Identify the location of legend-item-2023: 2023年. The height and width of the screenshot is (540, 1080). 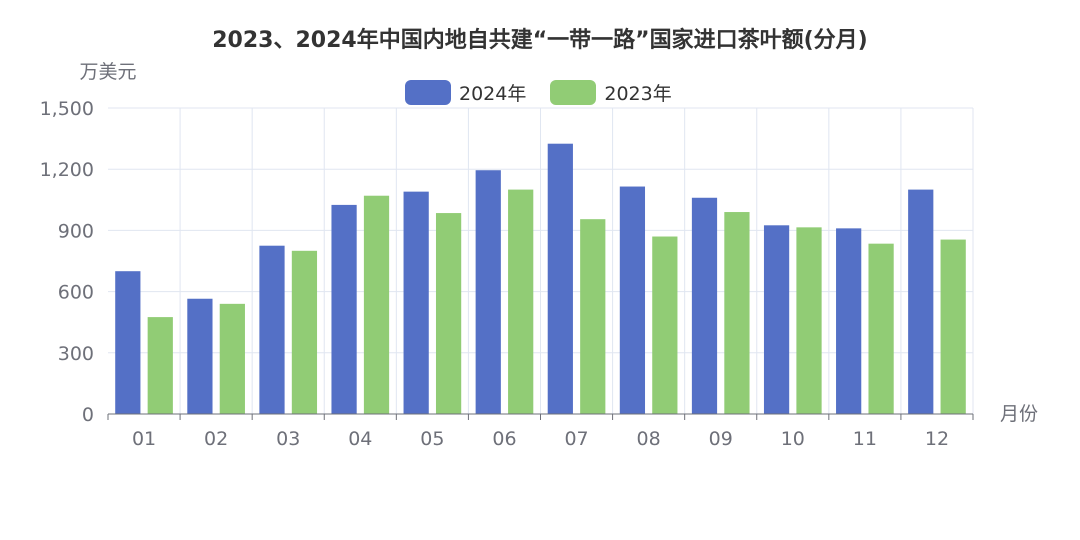
(611, 92).